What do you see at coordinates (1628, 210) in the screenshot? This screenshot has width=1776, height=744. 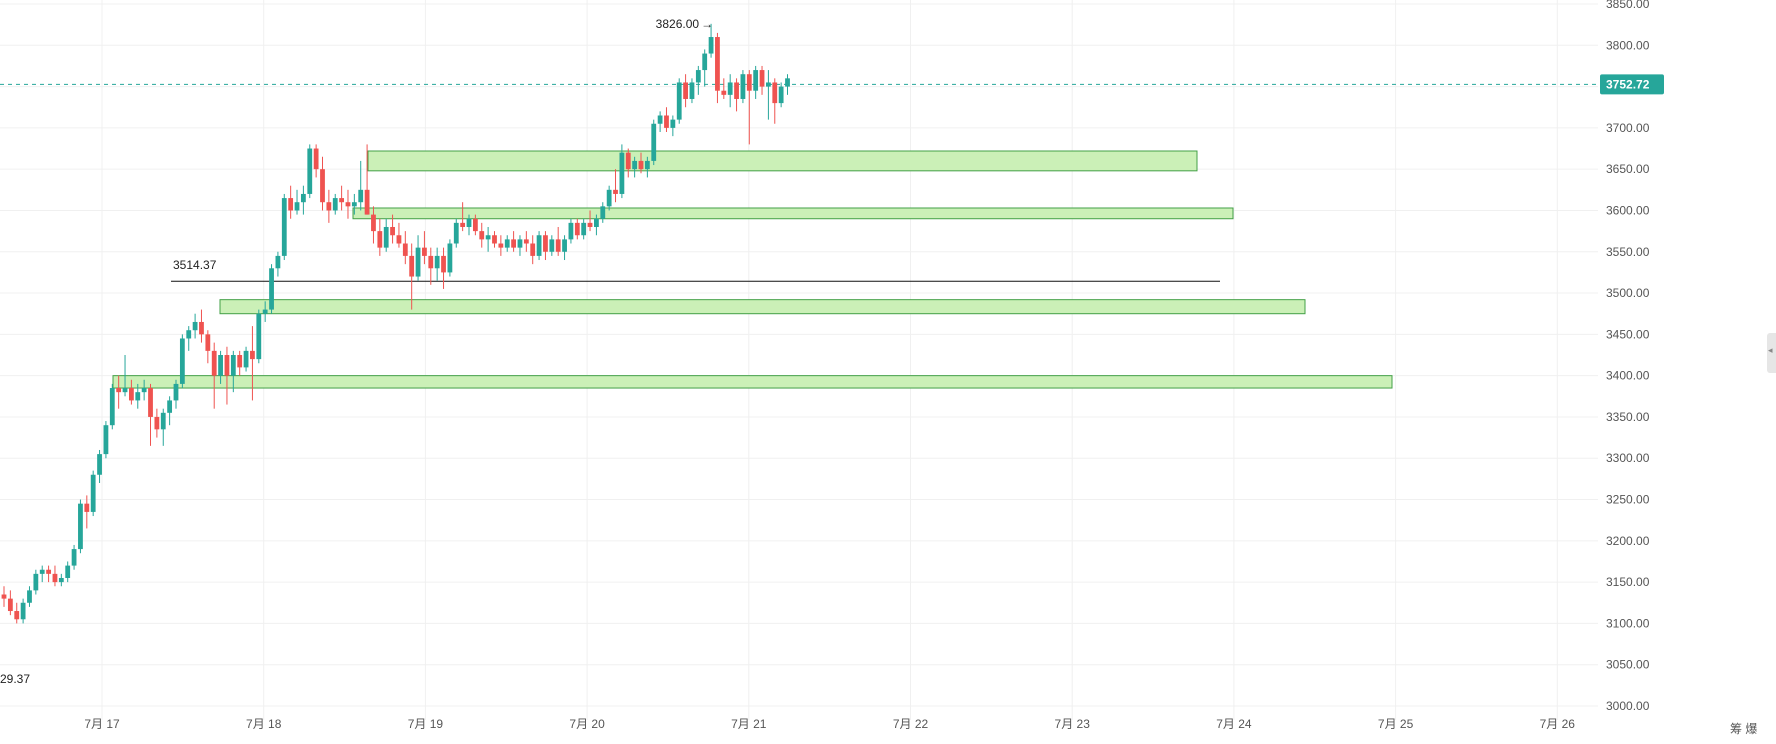 I see `price-tick-label: 3600.00` at bounding box center [1628, 210].